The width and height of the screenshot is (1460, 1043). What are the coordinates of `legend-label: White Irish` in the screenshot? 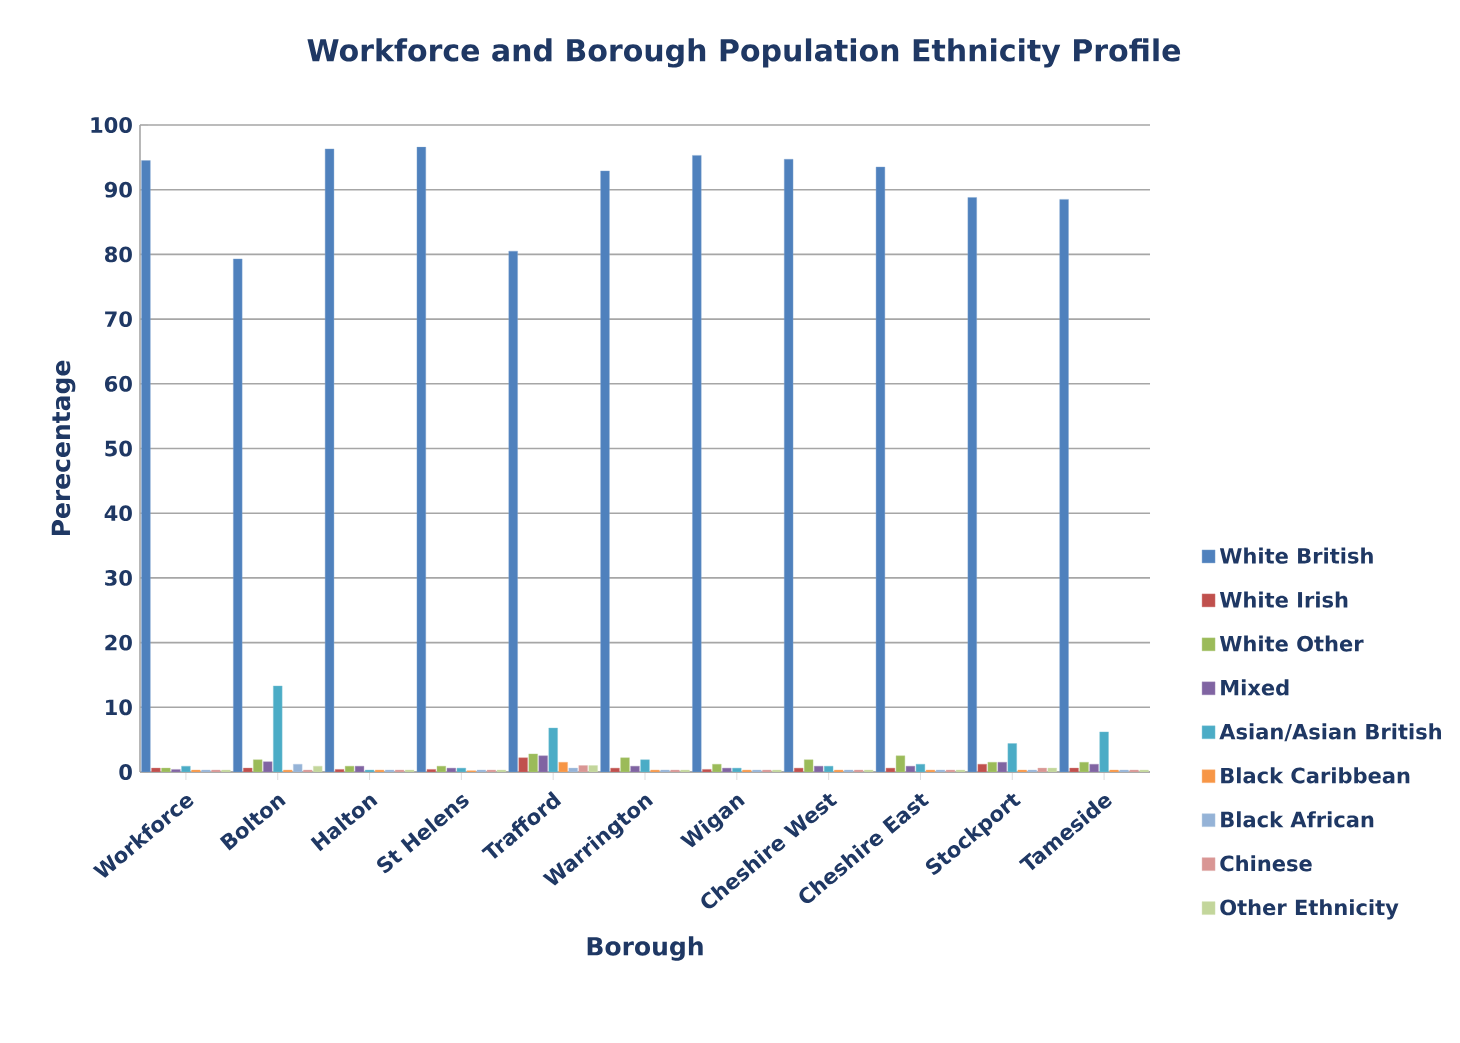 It's located at (1283, 599).